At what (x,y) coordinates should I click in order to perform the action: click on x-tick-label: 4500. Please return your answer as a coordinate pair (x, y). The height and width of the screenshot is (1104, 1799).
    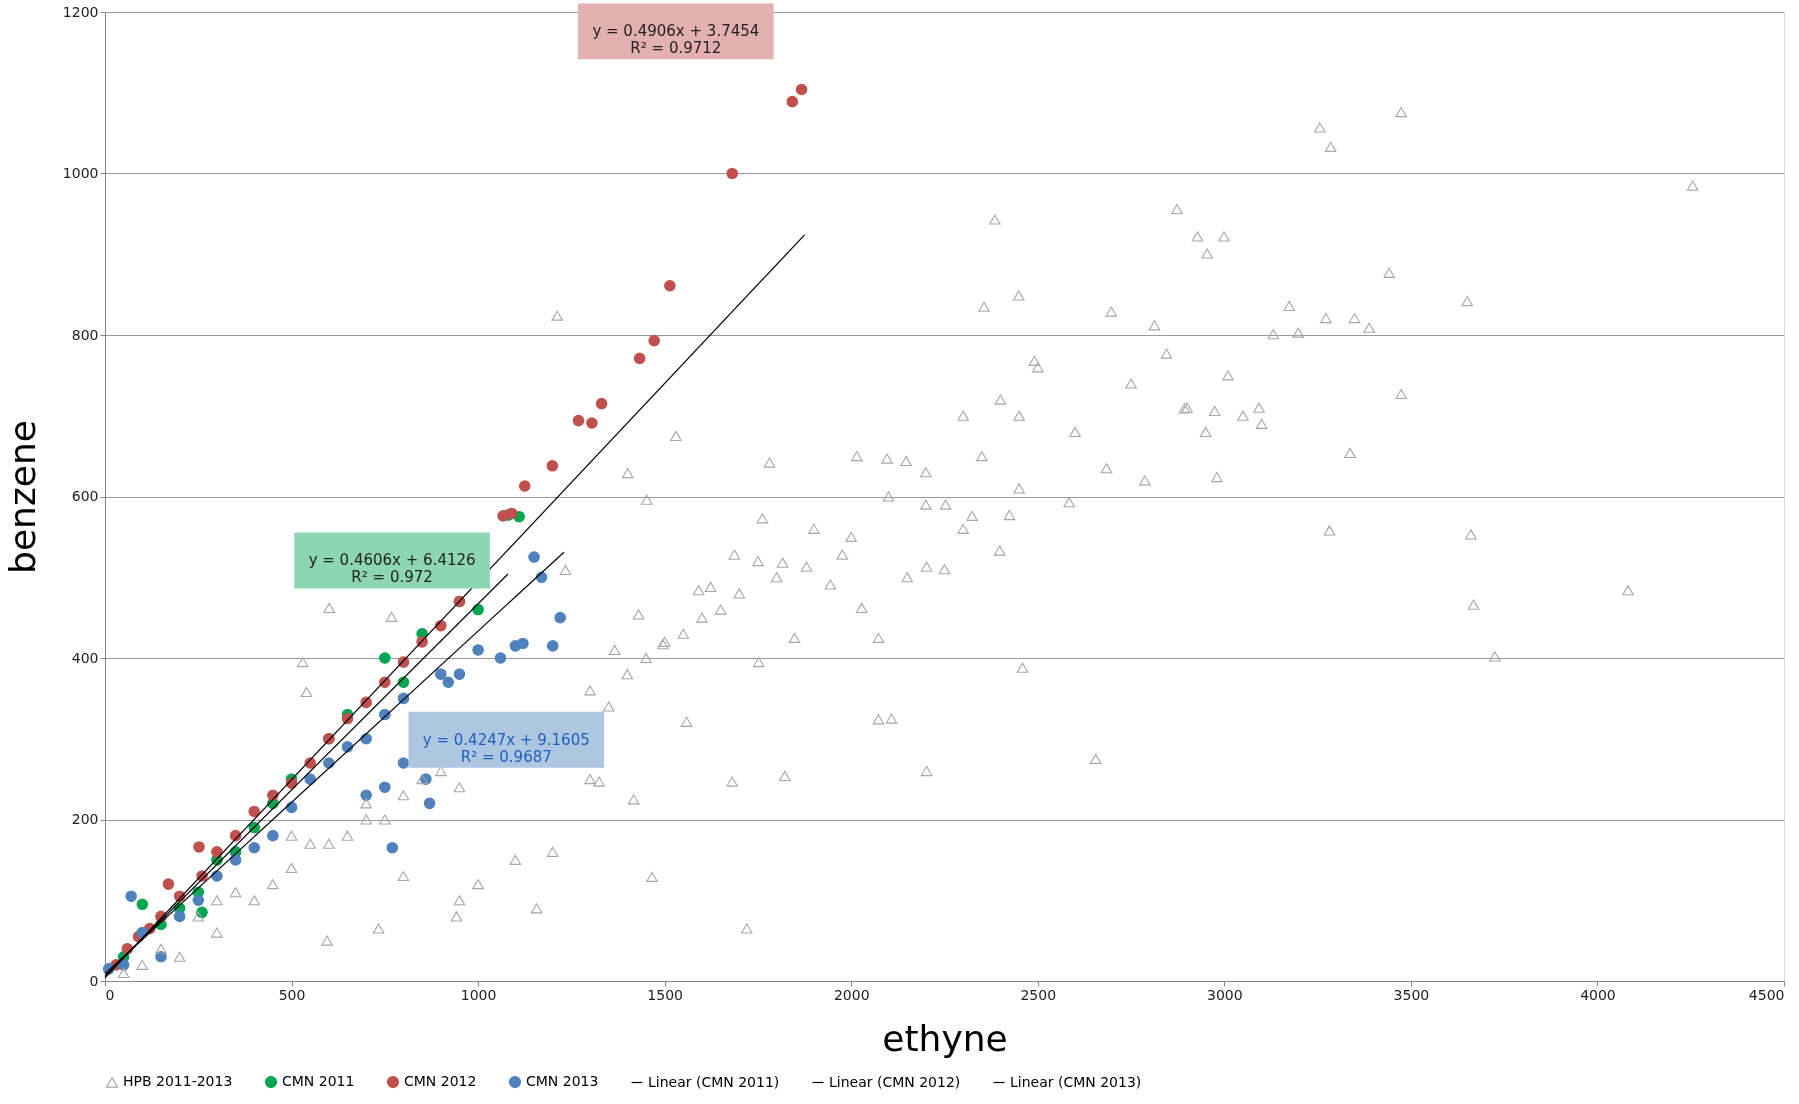
    Looking at the image, I should click on (1766, 994).